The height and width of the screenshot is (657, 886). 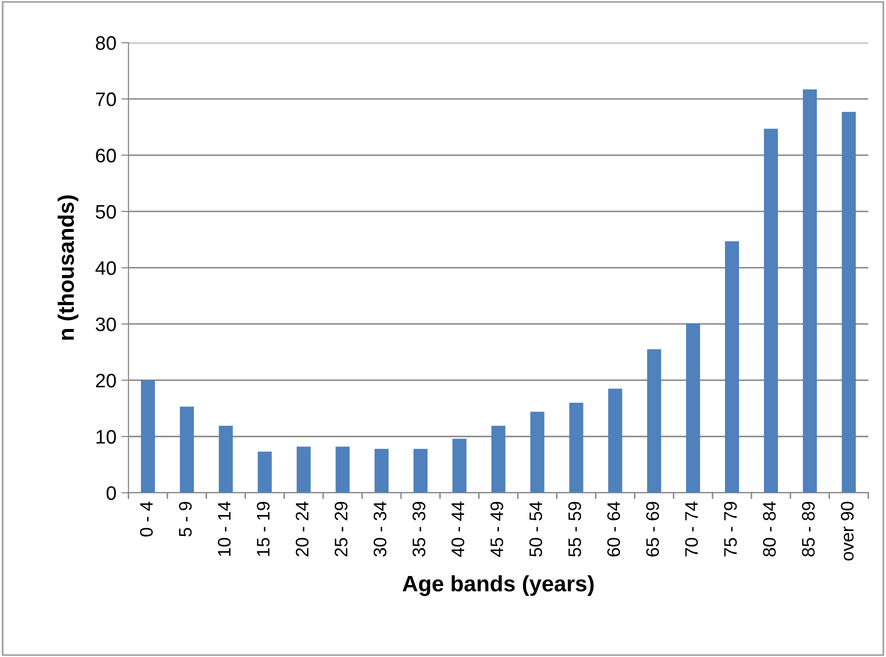 I want to click on y-tick-label: 80, so click(x=106, y=43).